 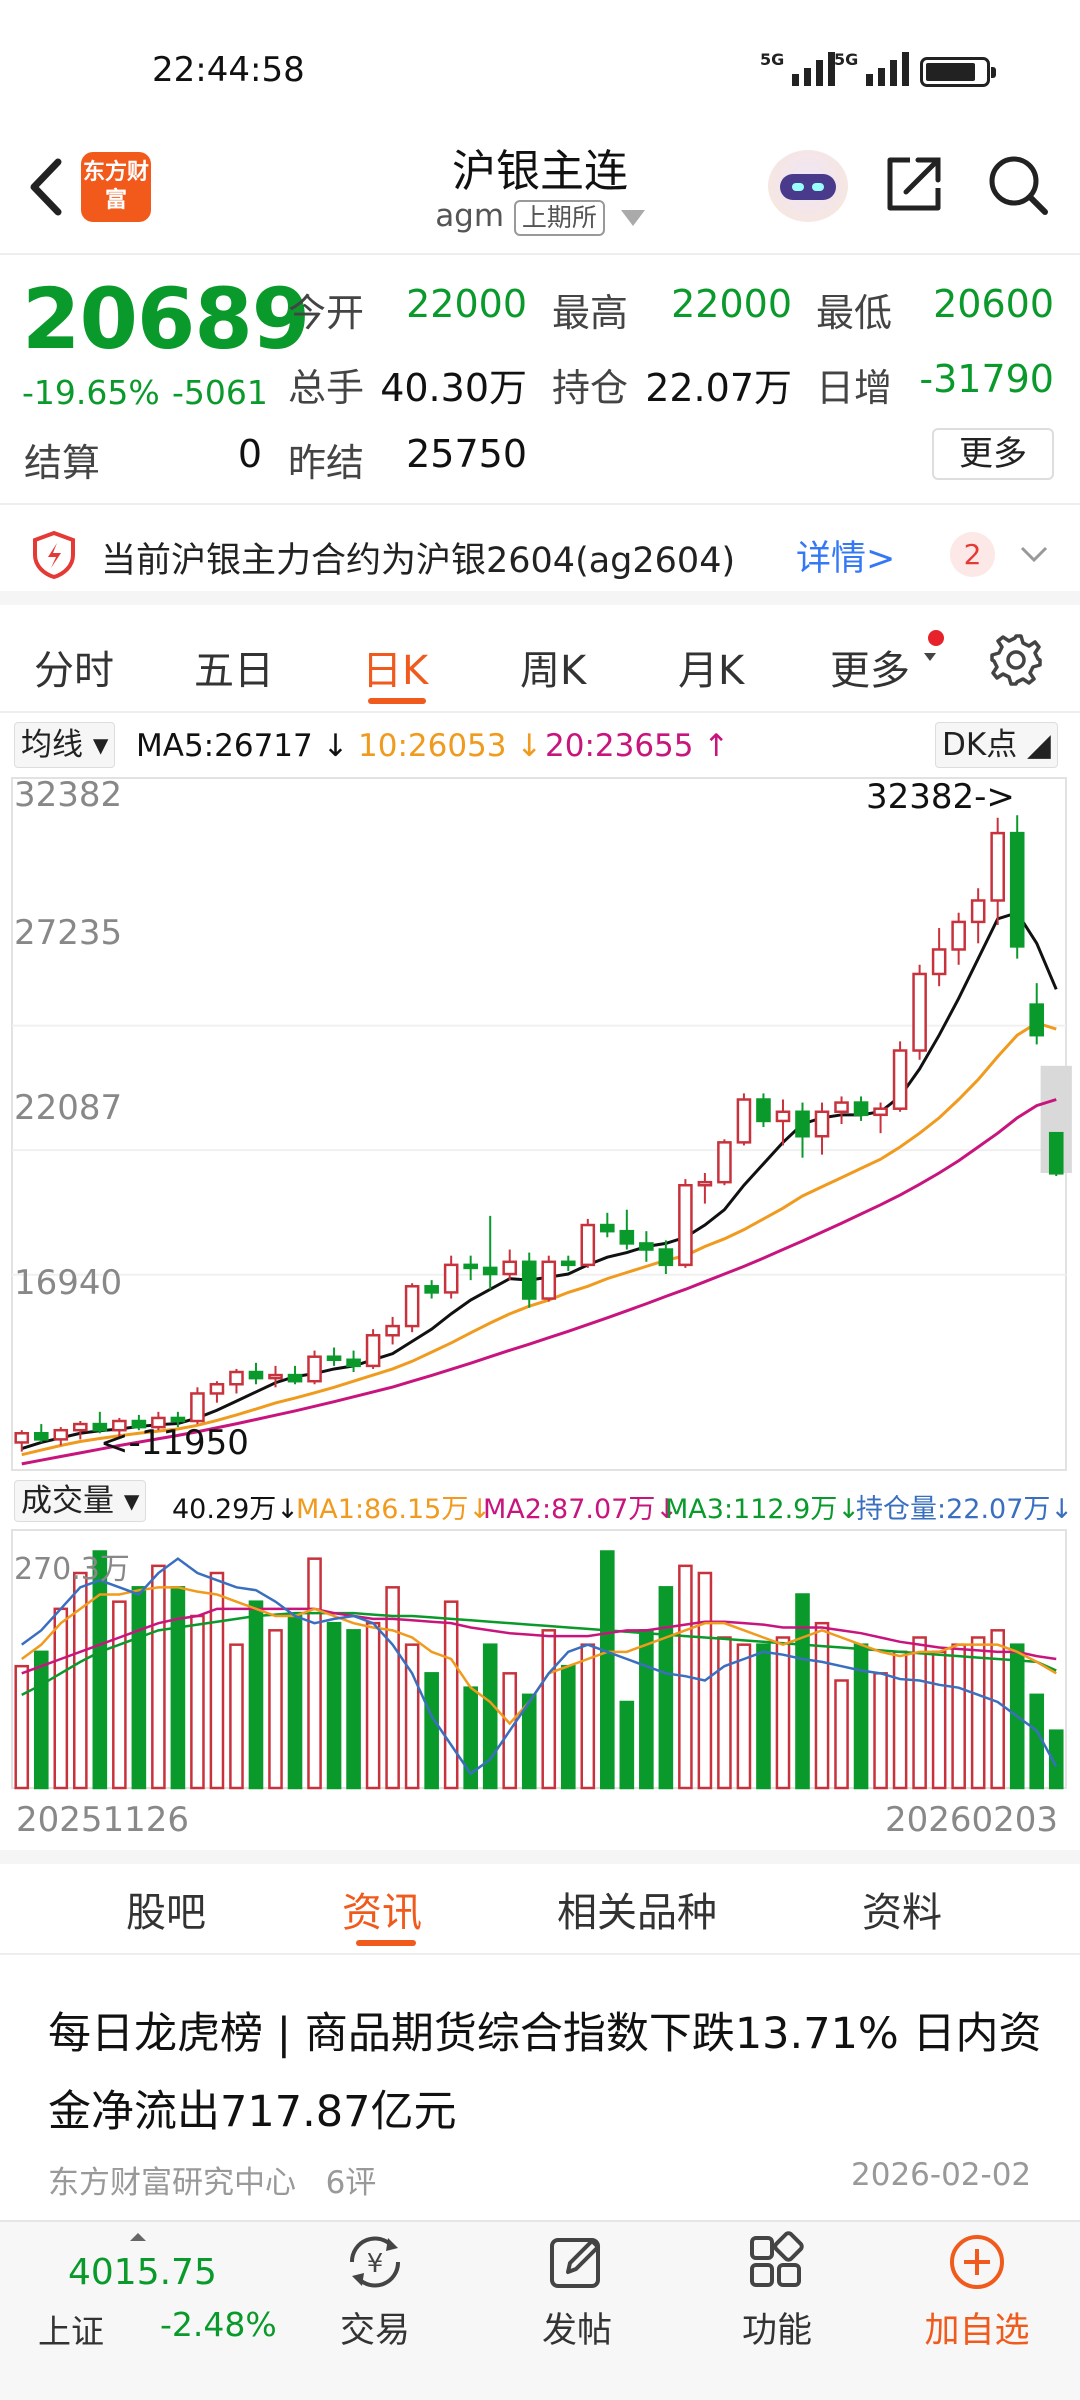 I want to click on open-value: 22000, so click(x=466, y=304).